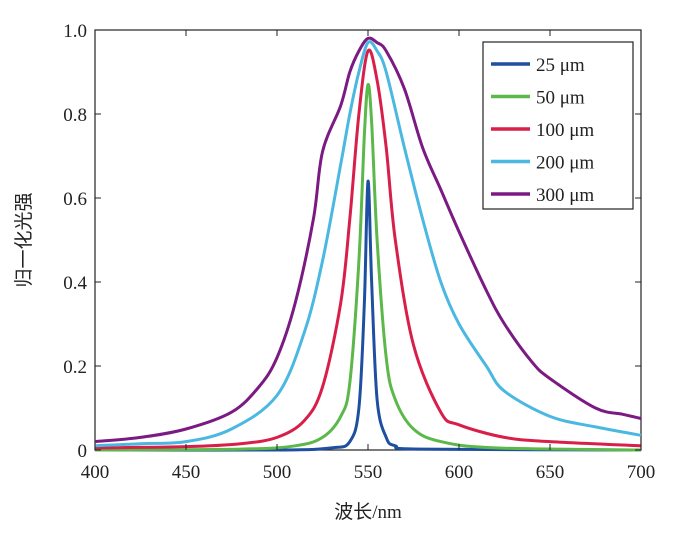 Image resolution: width=681 pixels, height=535 pixels. Describe the element at coordinates (368, 472) in the screenshot. I see `x-tick-label: 550` at that location.